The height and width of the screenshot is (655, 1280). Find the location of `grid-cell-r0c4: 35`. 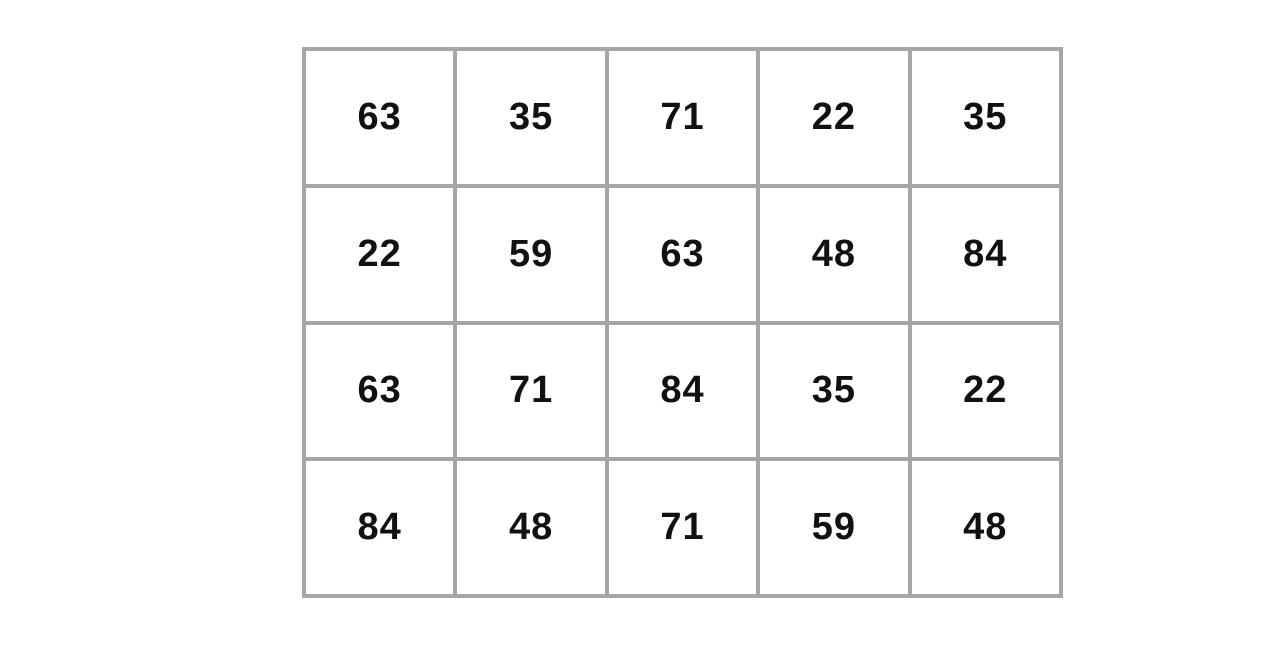

grid-cell-r0c4: 35 is located at coordinates (985, 117).